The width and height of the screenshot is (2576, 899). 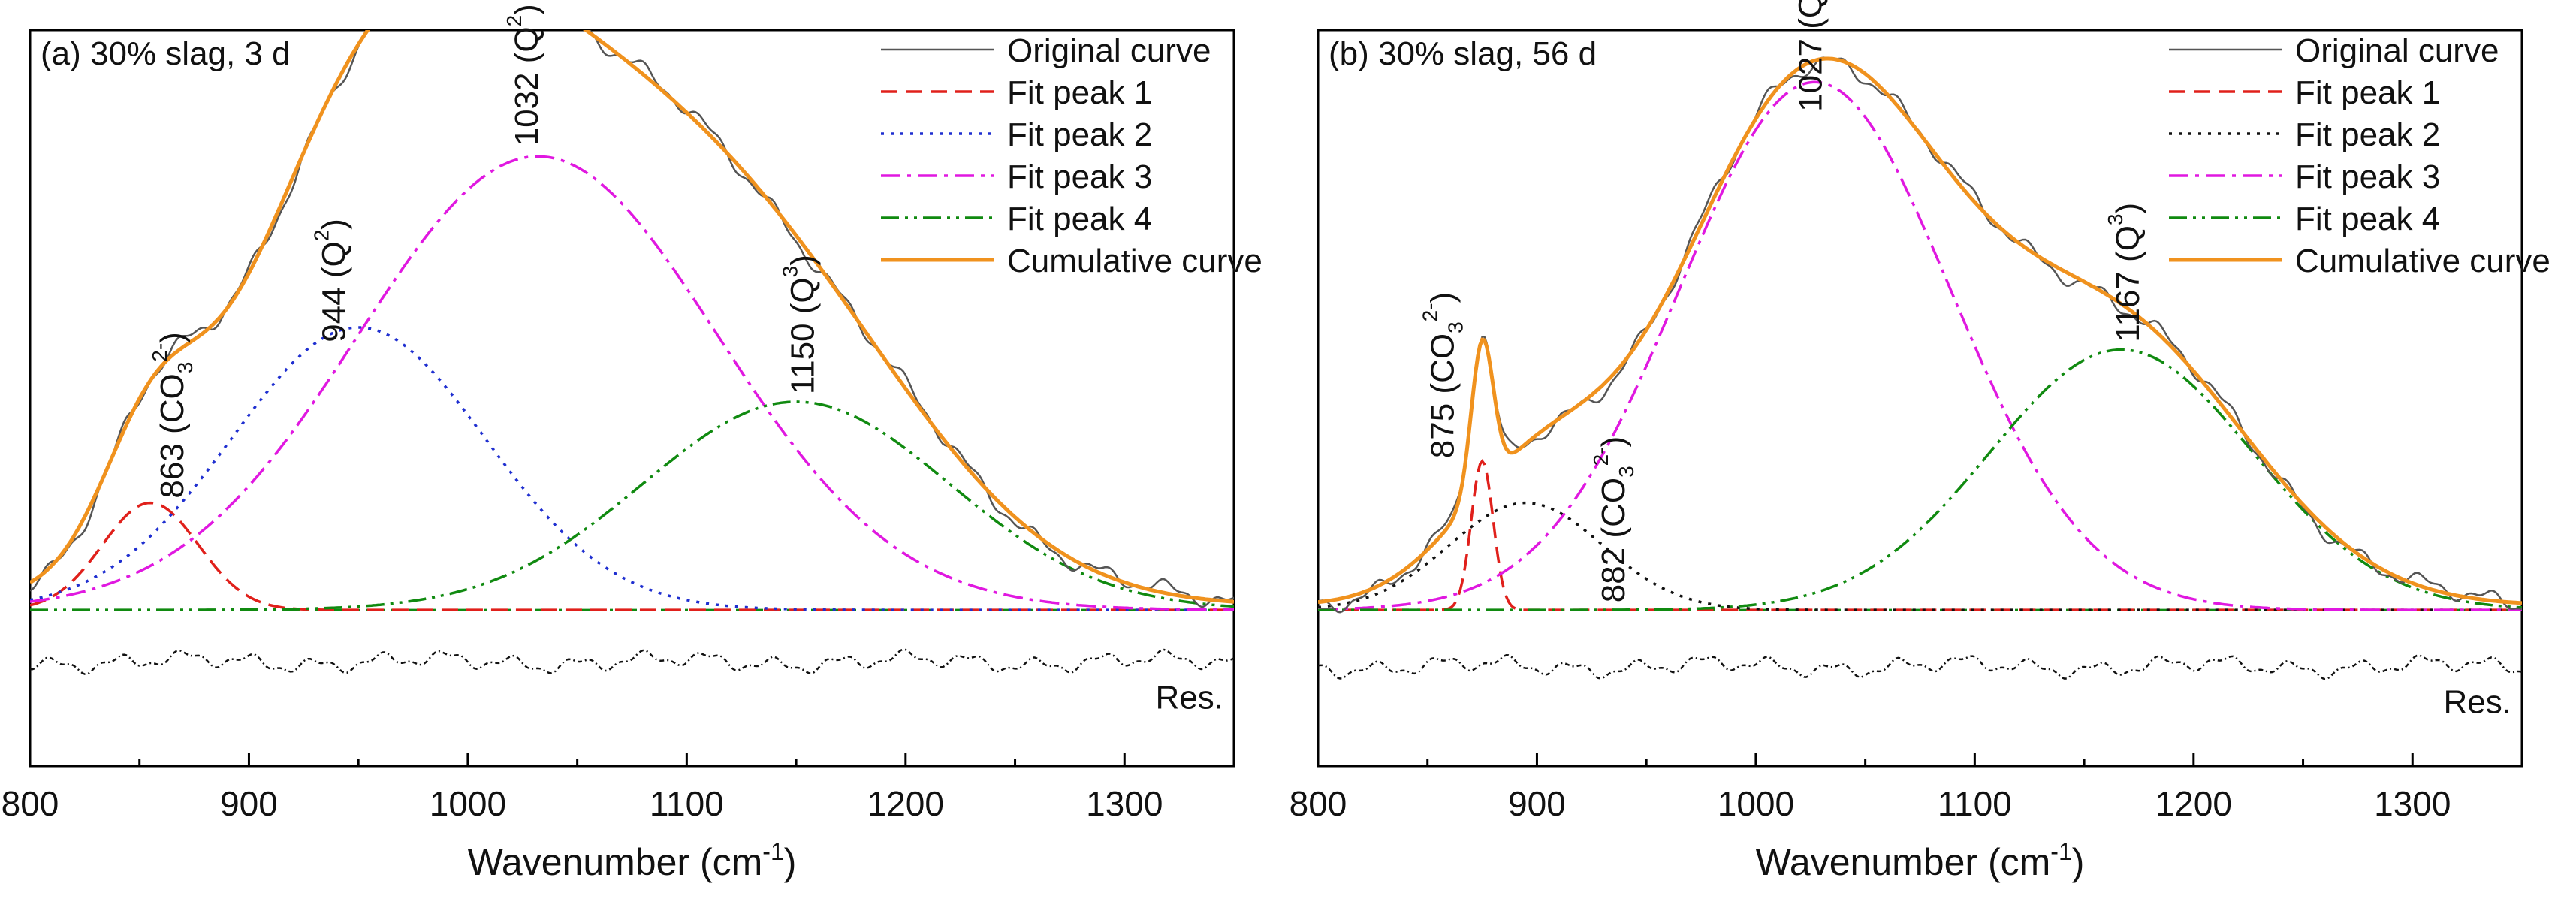 I want to click on peak-annotation: 863 (CO32-), so click(x=172, y=415).